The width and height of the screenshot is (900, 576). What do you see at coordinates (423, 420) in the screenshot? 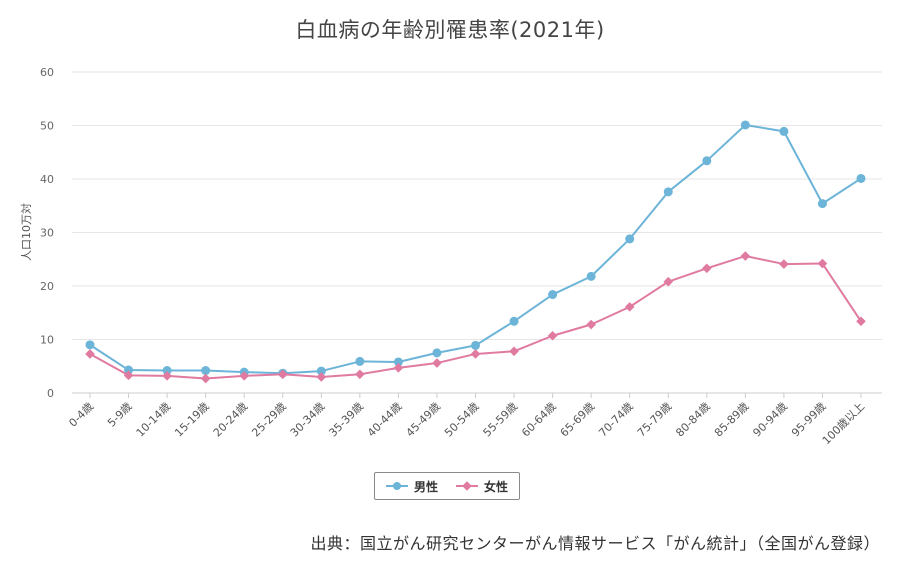
I see `x-tick-label: 45-49歳` at bounding box center [423, 420].